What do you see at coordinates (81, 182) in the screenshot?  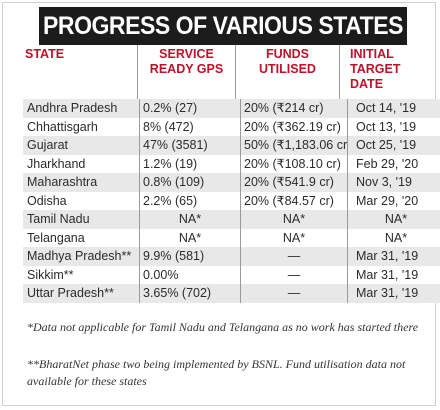 I see `state-cell: Maharashtra` at bounding box center [81, 182].